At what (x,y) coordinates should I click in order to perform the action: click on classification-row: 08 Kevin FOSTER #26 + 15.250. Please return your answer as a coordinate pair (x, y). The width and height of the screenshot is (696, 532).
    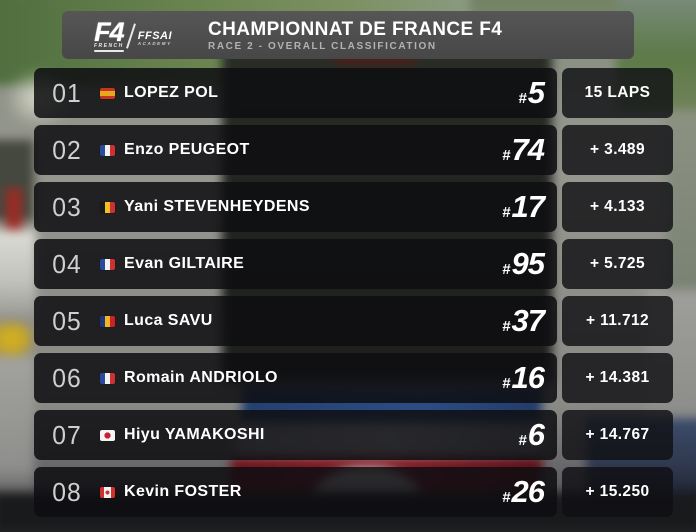
    Looking at the image, I should click on (353, 492).